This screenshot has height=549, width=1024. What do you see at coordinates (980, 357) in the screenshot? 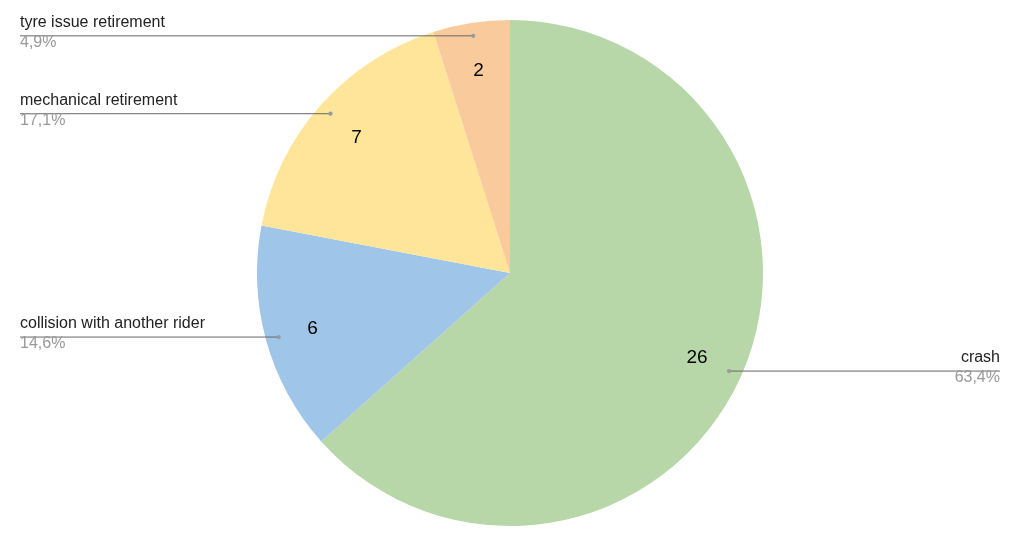
I see `slice-label: crash` at bounding box center [980, 357].